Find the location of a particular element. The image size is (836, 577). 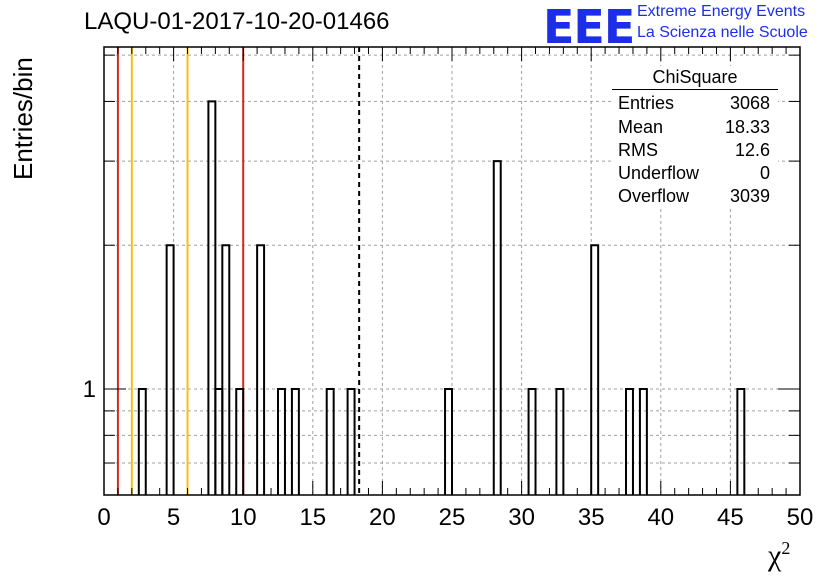

x-axis-label: χ2 is located at coordinates (779, 555).